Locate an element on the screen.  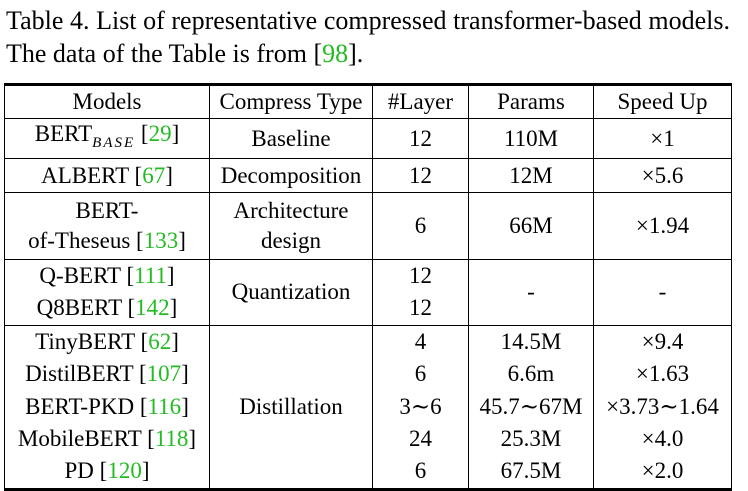
model-name: PD is located at coordinates (79, 471).